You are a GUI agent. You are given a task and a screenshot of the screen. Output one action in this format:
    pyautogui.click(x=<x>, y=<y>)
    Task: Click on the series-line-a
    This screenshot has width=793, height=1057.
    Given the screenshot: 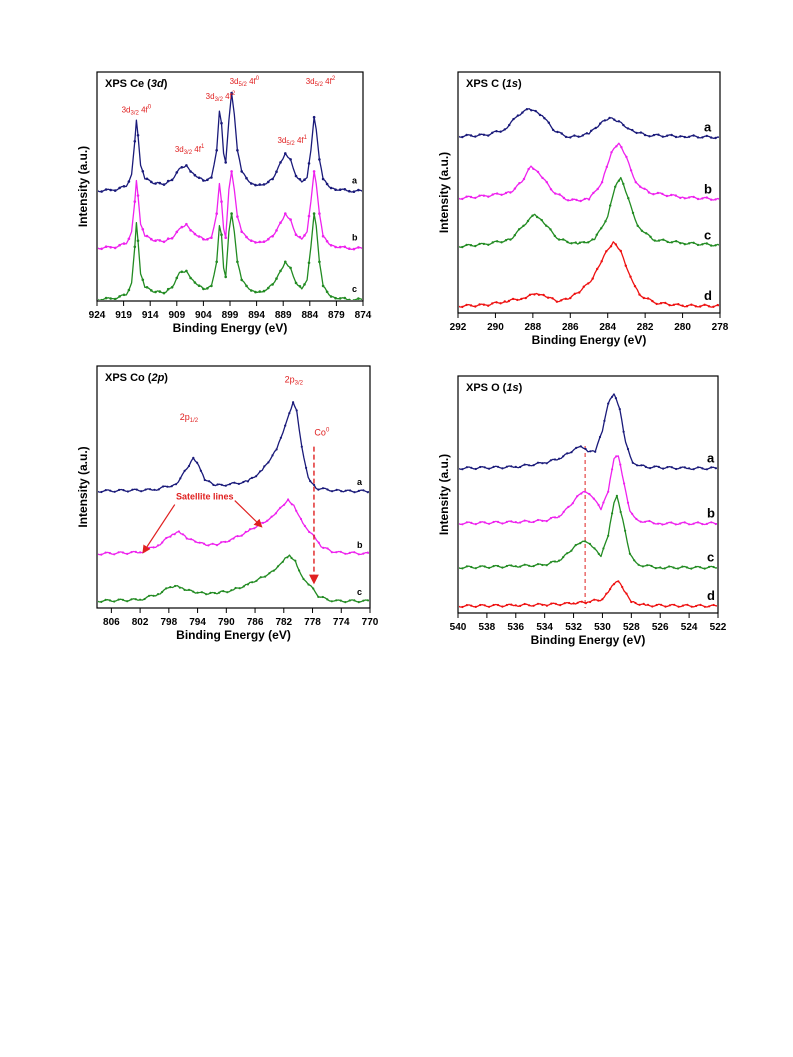 What is the action you would take?
    pyautogui.click(x=233, y=447)
    